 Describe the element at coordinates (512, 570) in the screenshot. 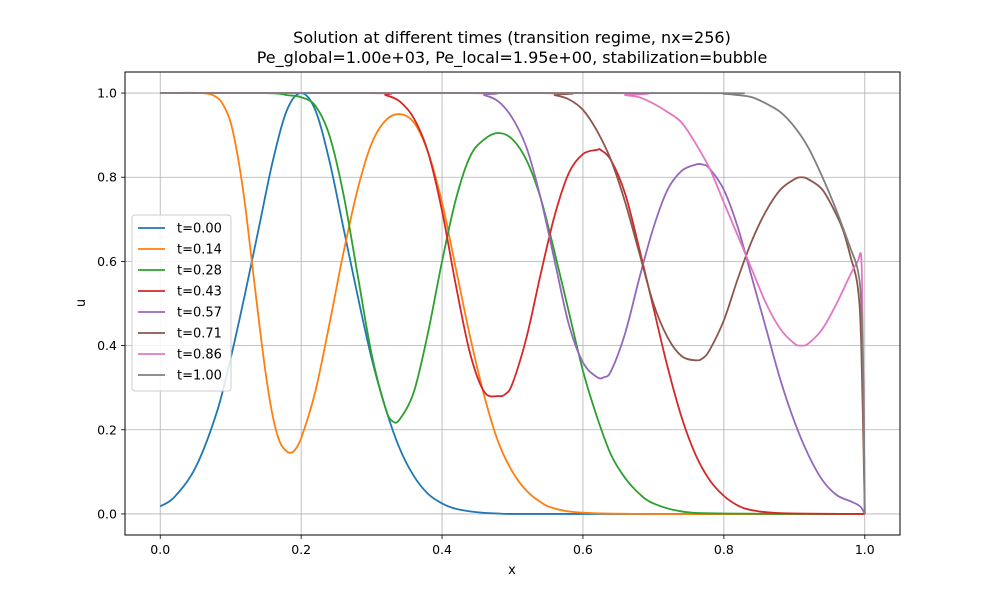

I see `x-axis-label: x` at that location.